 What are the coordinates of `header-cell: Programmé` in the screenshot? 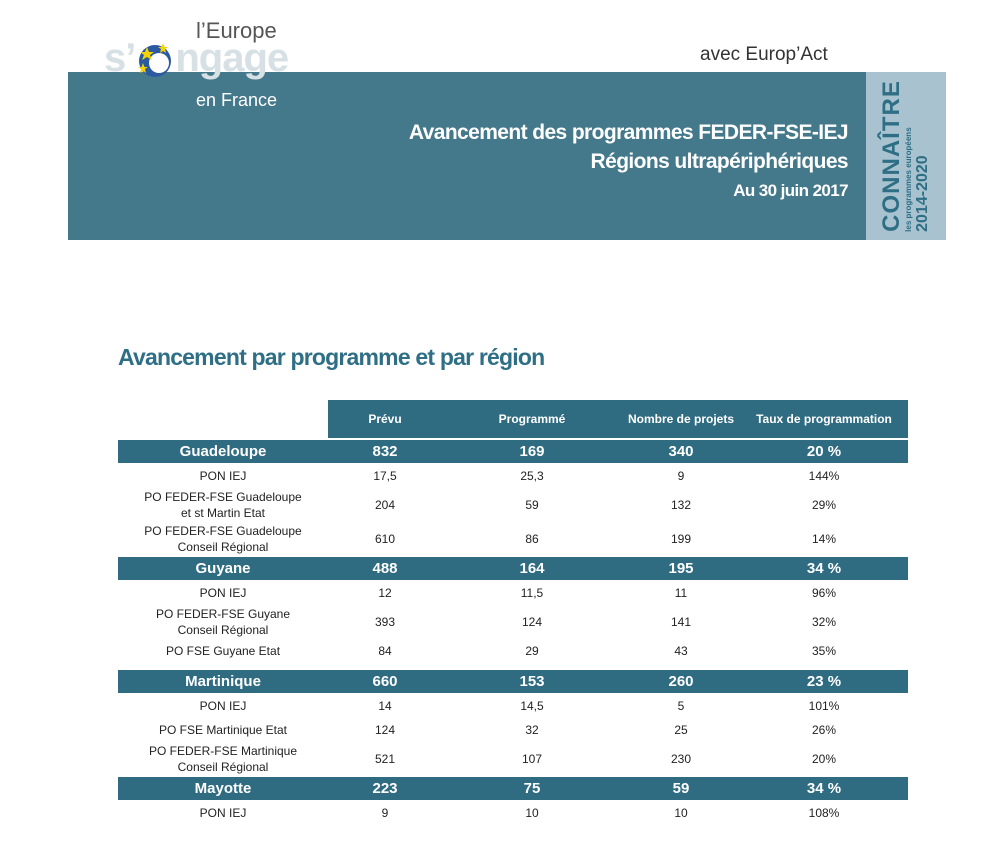 It's located at (532, 419).